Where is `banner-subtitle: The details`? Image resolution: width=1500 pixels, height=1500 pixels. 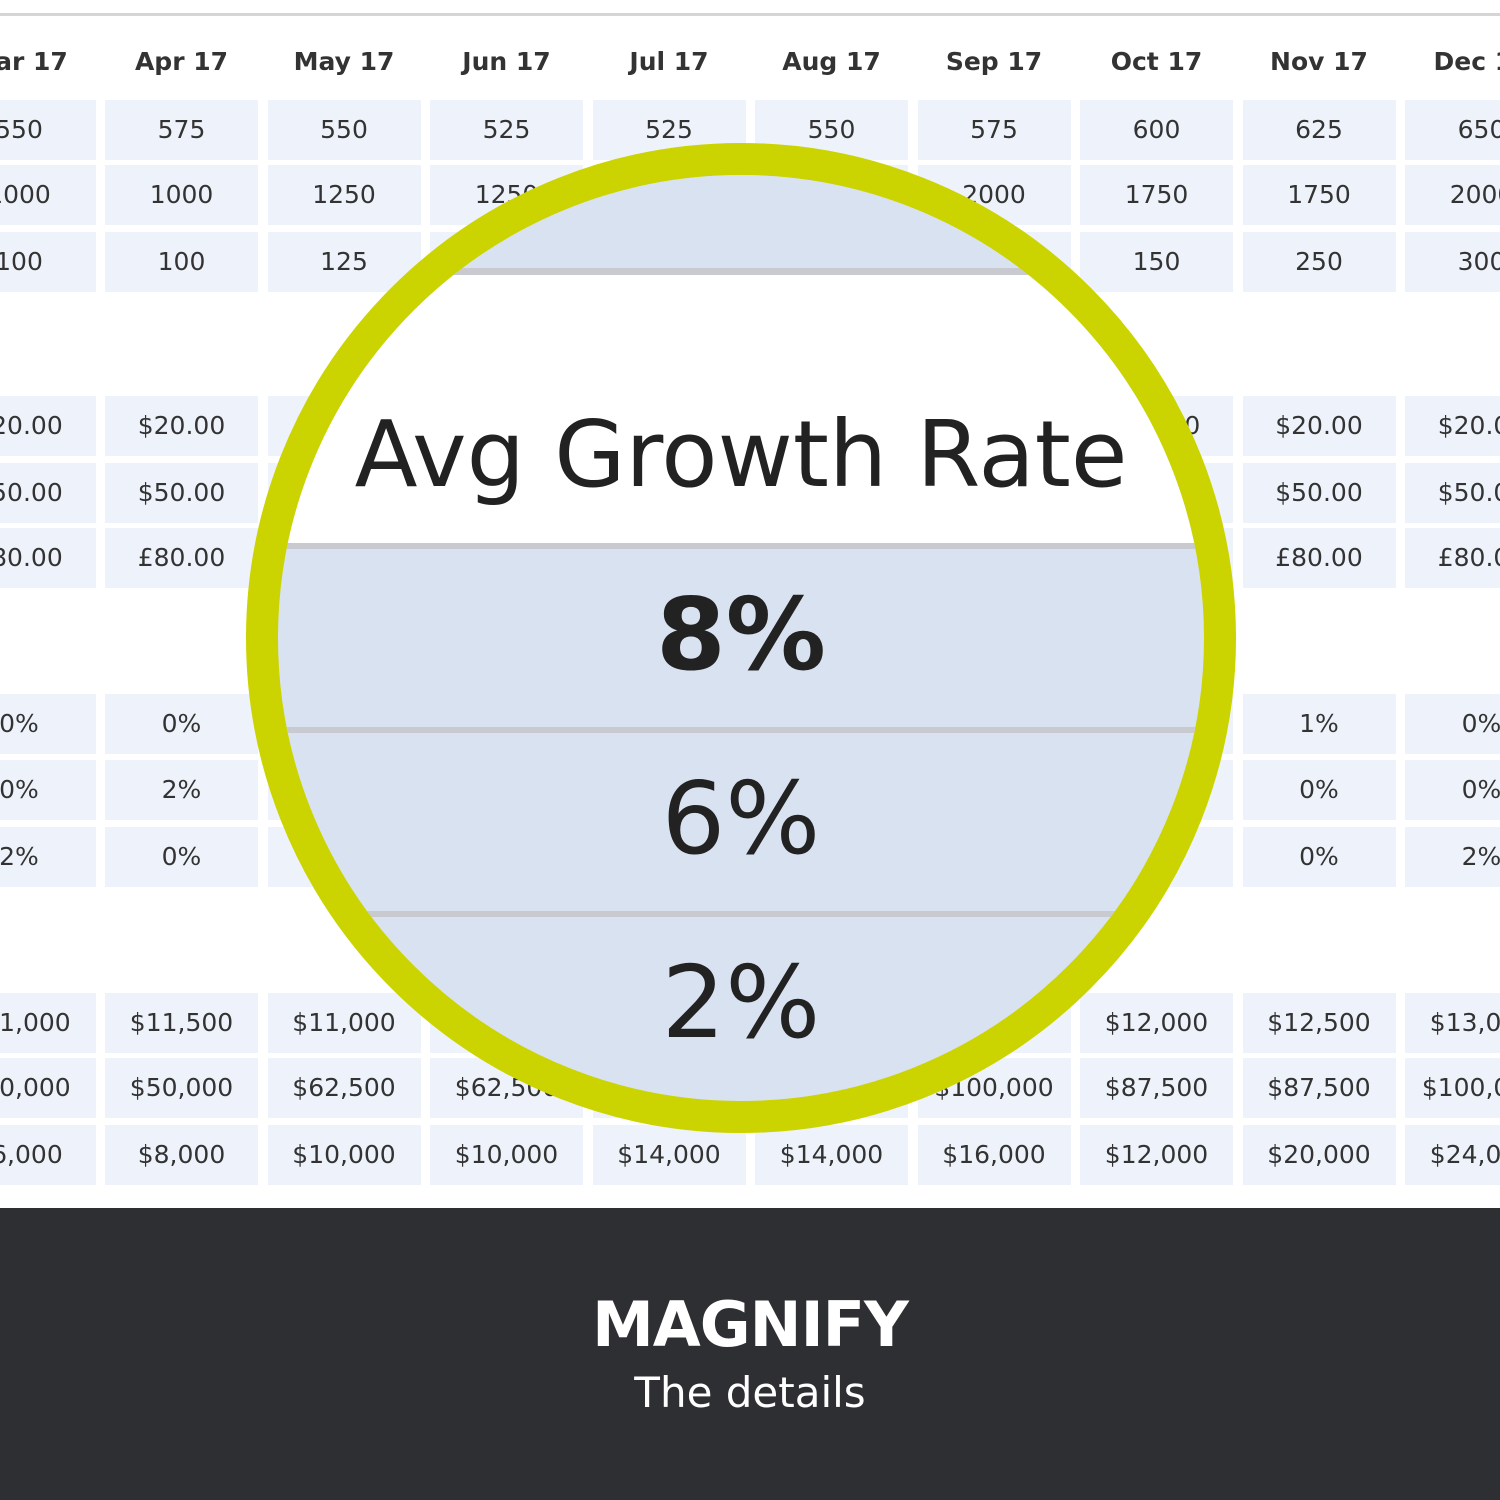
banner-subtitle: The details is located at coordinates (750, 1392).